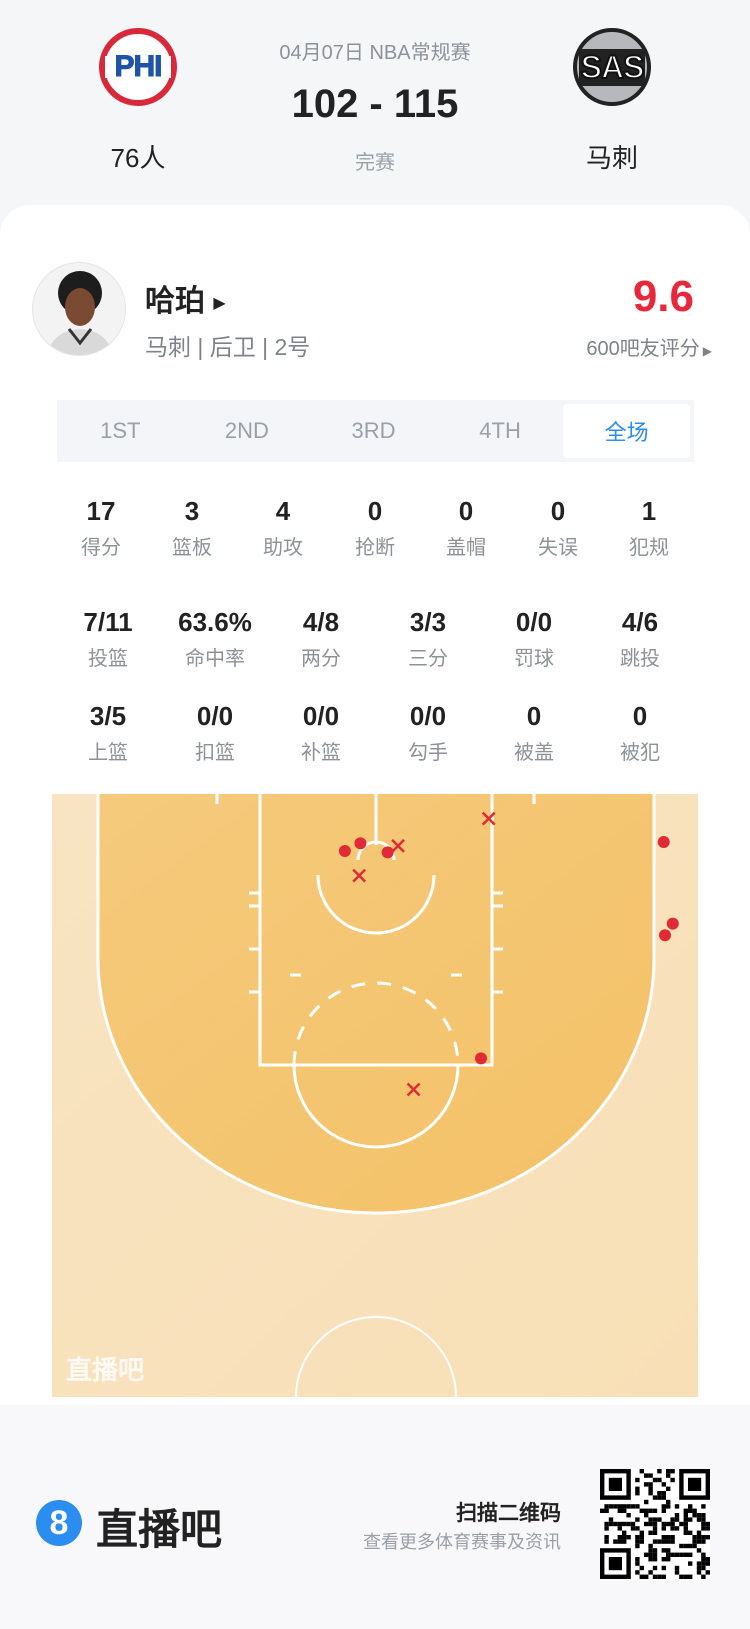  Describe the element at coordinates (101, 527) in the screenshot. I see `stat-item: 17 得分` at that location.